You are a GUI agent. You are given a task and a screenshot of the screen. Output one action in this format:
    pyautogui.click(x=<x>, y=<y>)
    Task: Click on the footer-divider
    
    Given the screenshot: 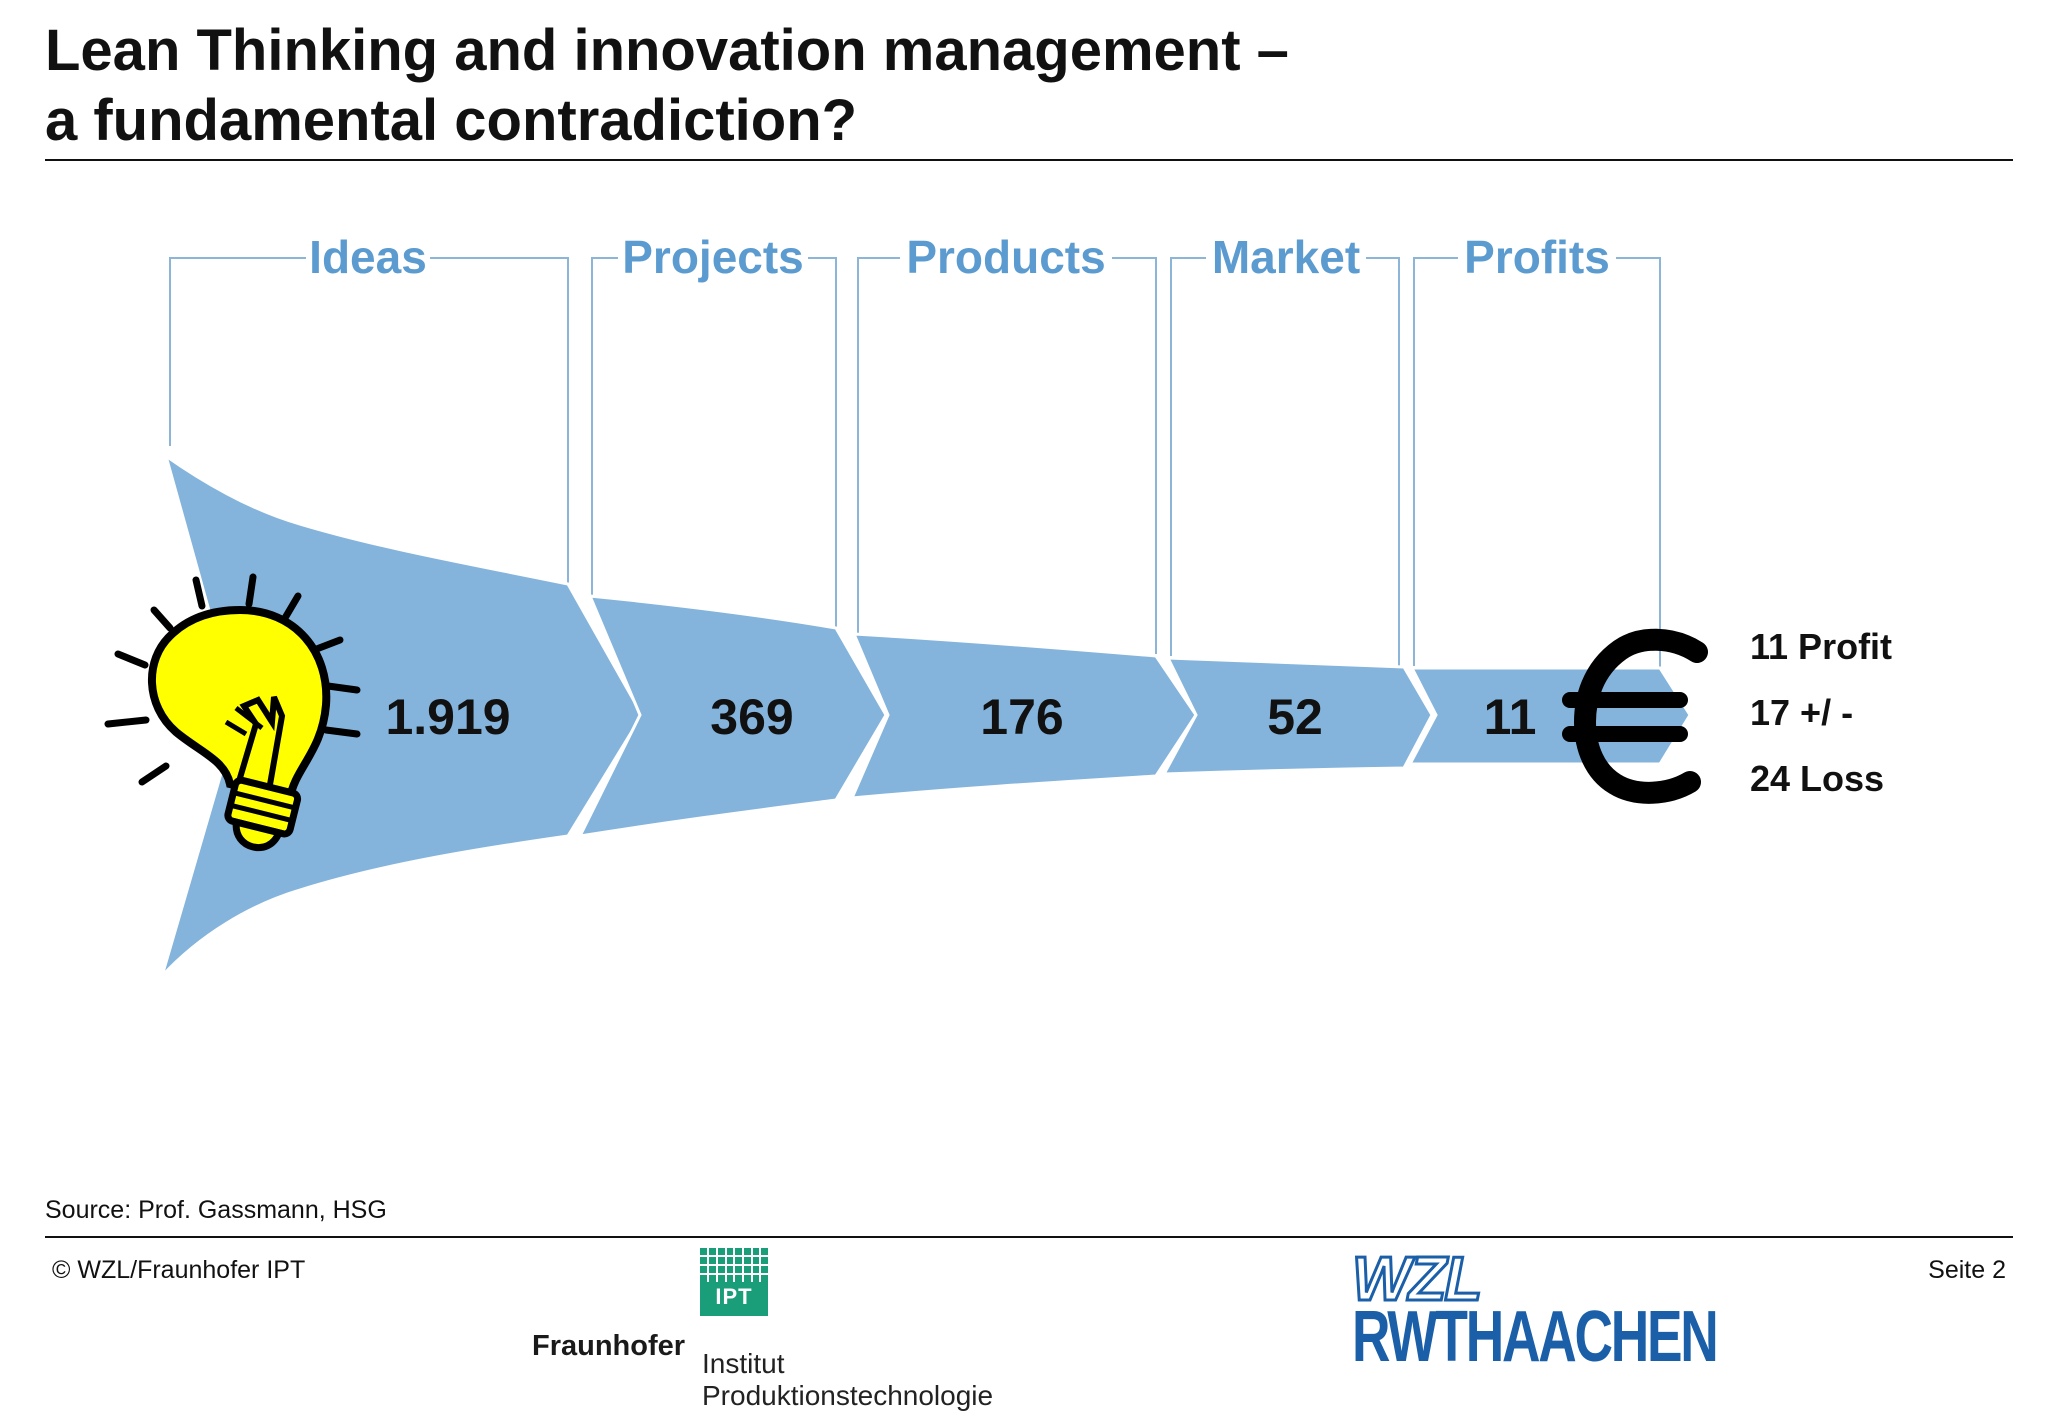 What is the action you would take?
    pyautogui.click(x=1029, y=1237)
    